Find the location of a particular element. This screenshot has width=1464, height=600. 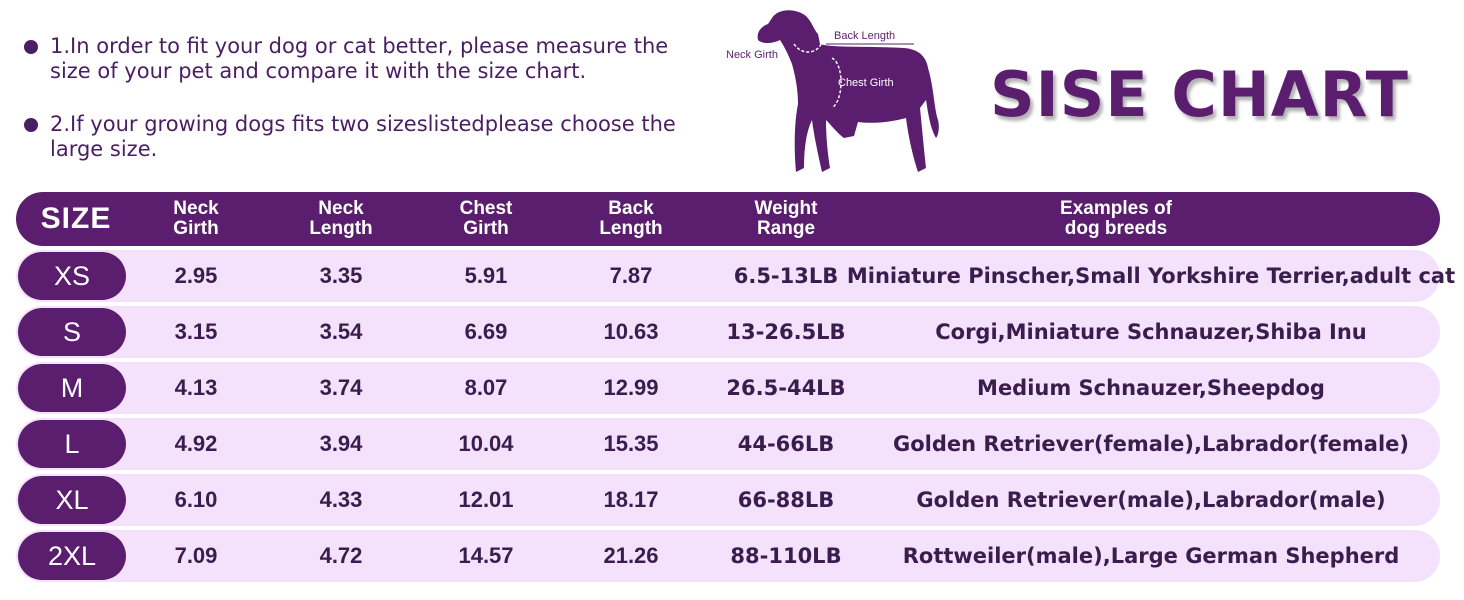

weight-cell: 13-26.5LB is located at coordinates (786, 332).